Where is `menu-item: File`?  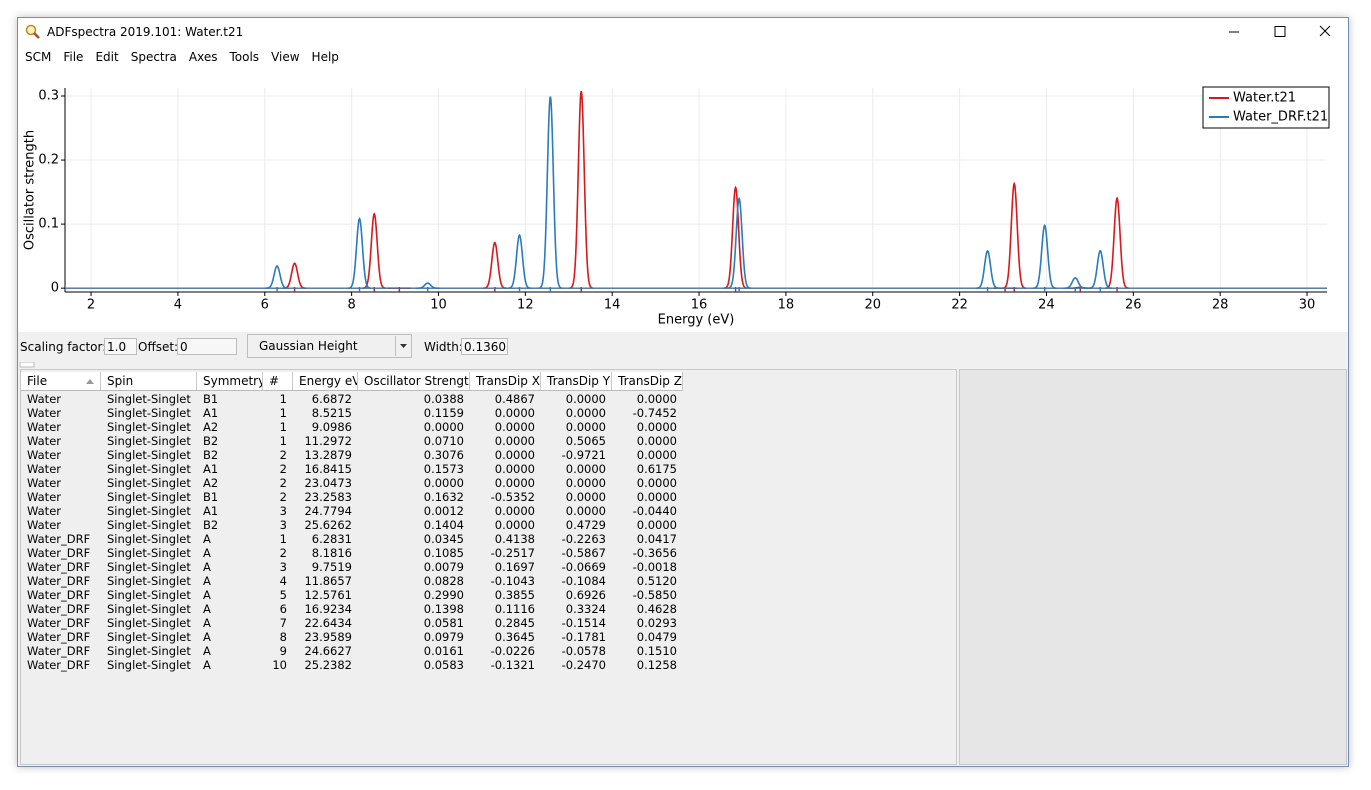
menu-item: File is located at coordinates (73, 56).